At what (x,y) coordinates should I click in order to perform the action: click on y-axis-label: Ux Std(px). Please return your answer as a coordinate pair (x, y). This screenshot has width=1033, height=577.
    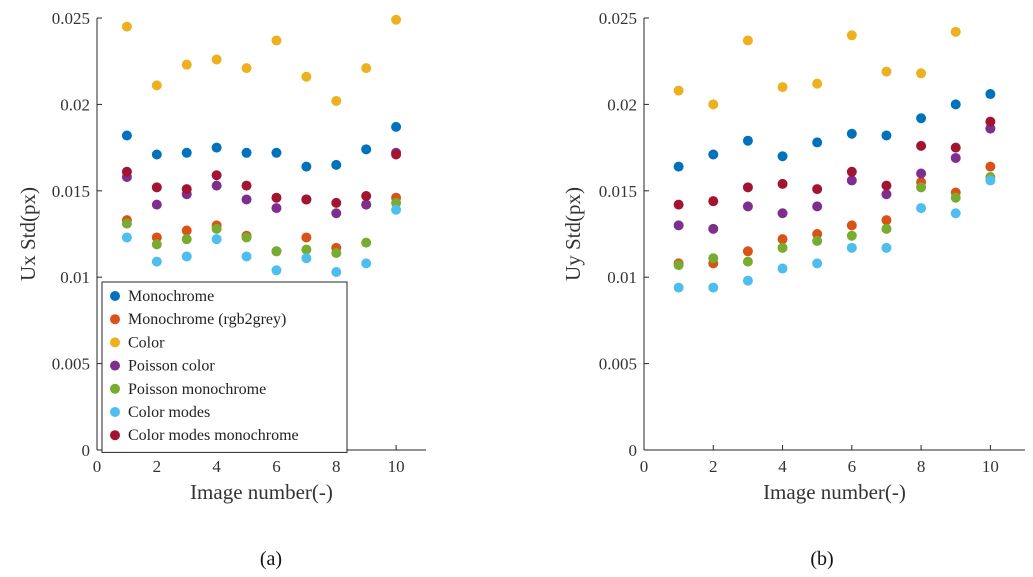
    Looking at the image, I should click on (28, 234).